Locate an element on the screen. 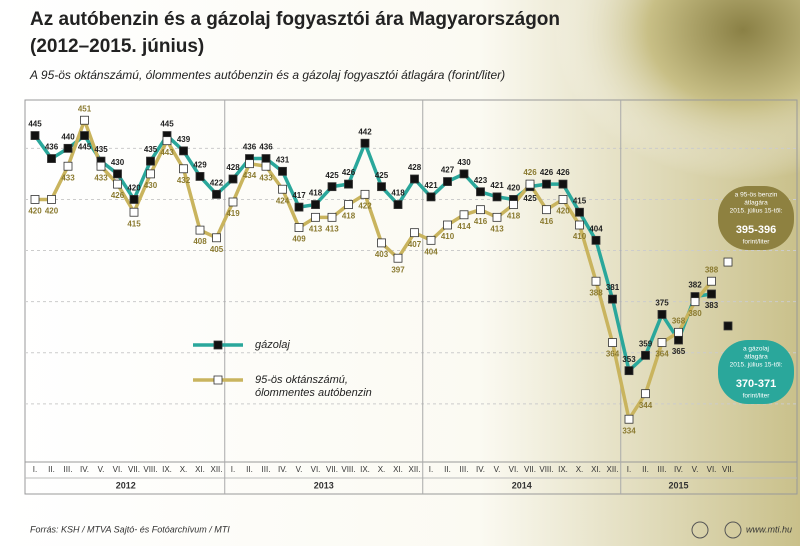 The height and width of the screenshot is (546, 800). data-label: 382 is located at coordinates (695, 285).